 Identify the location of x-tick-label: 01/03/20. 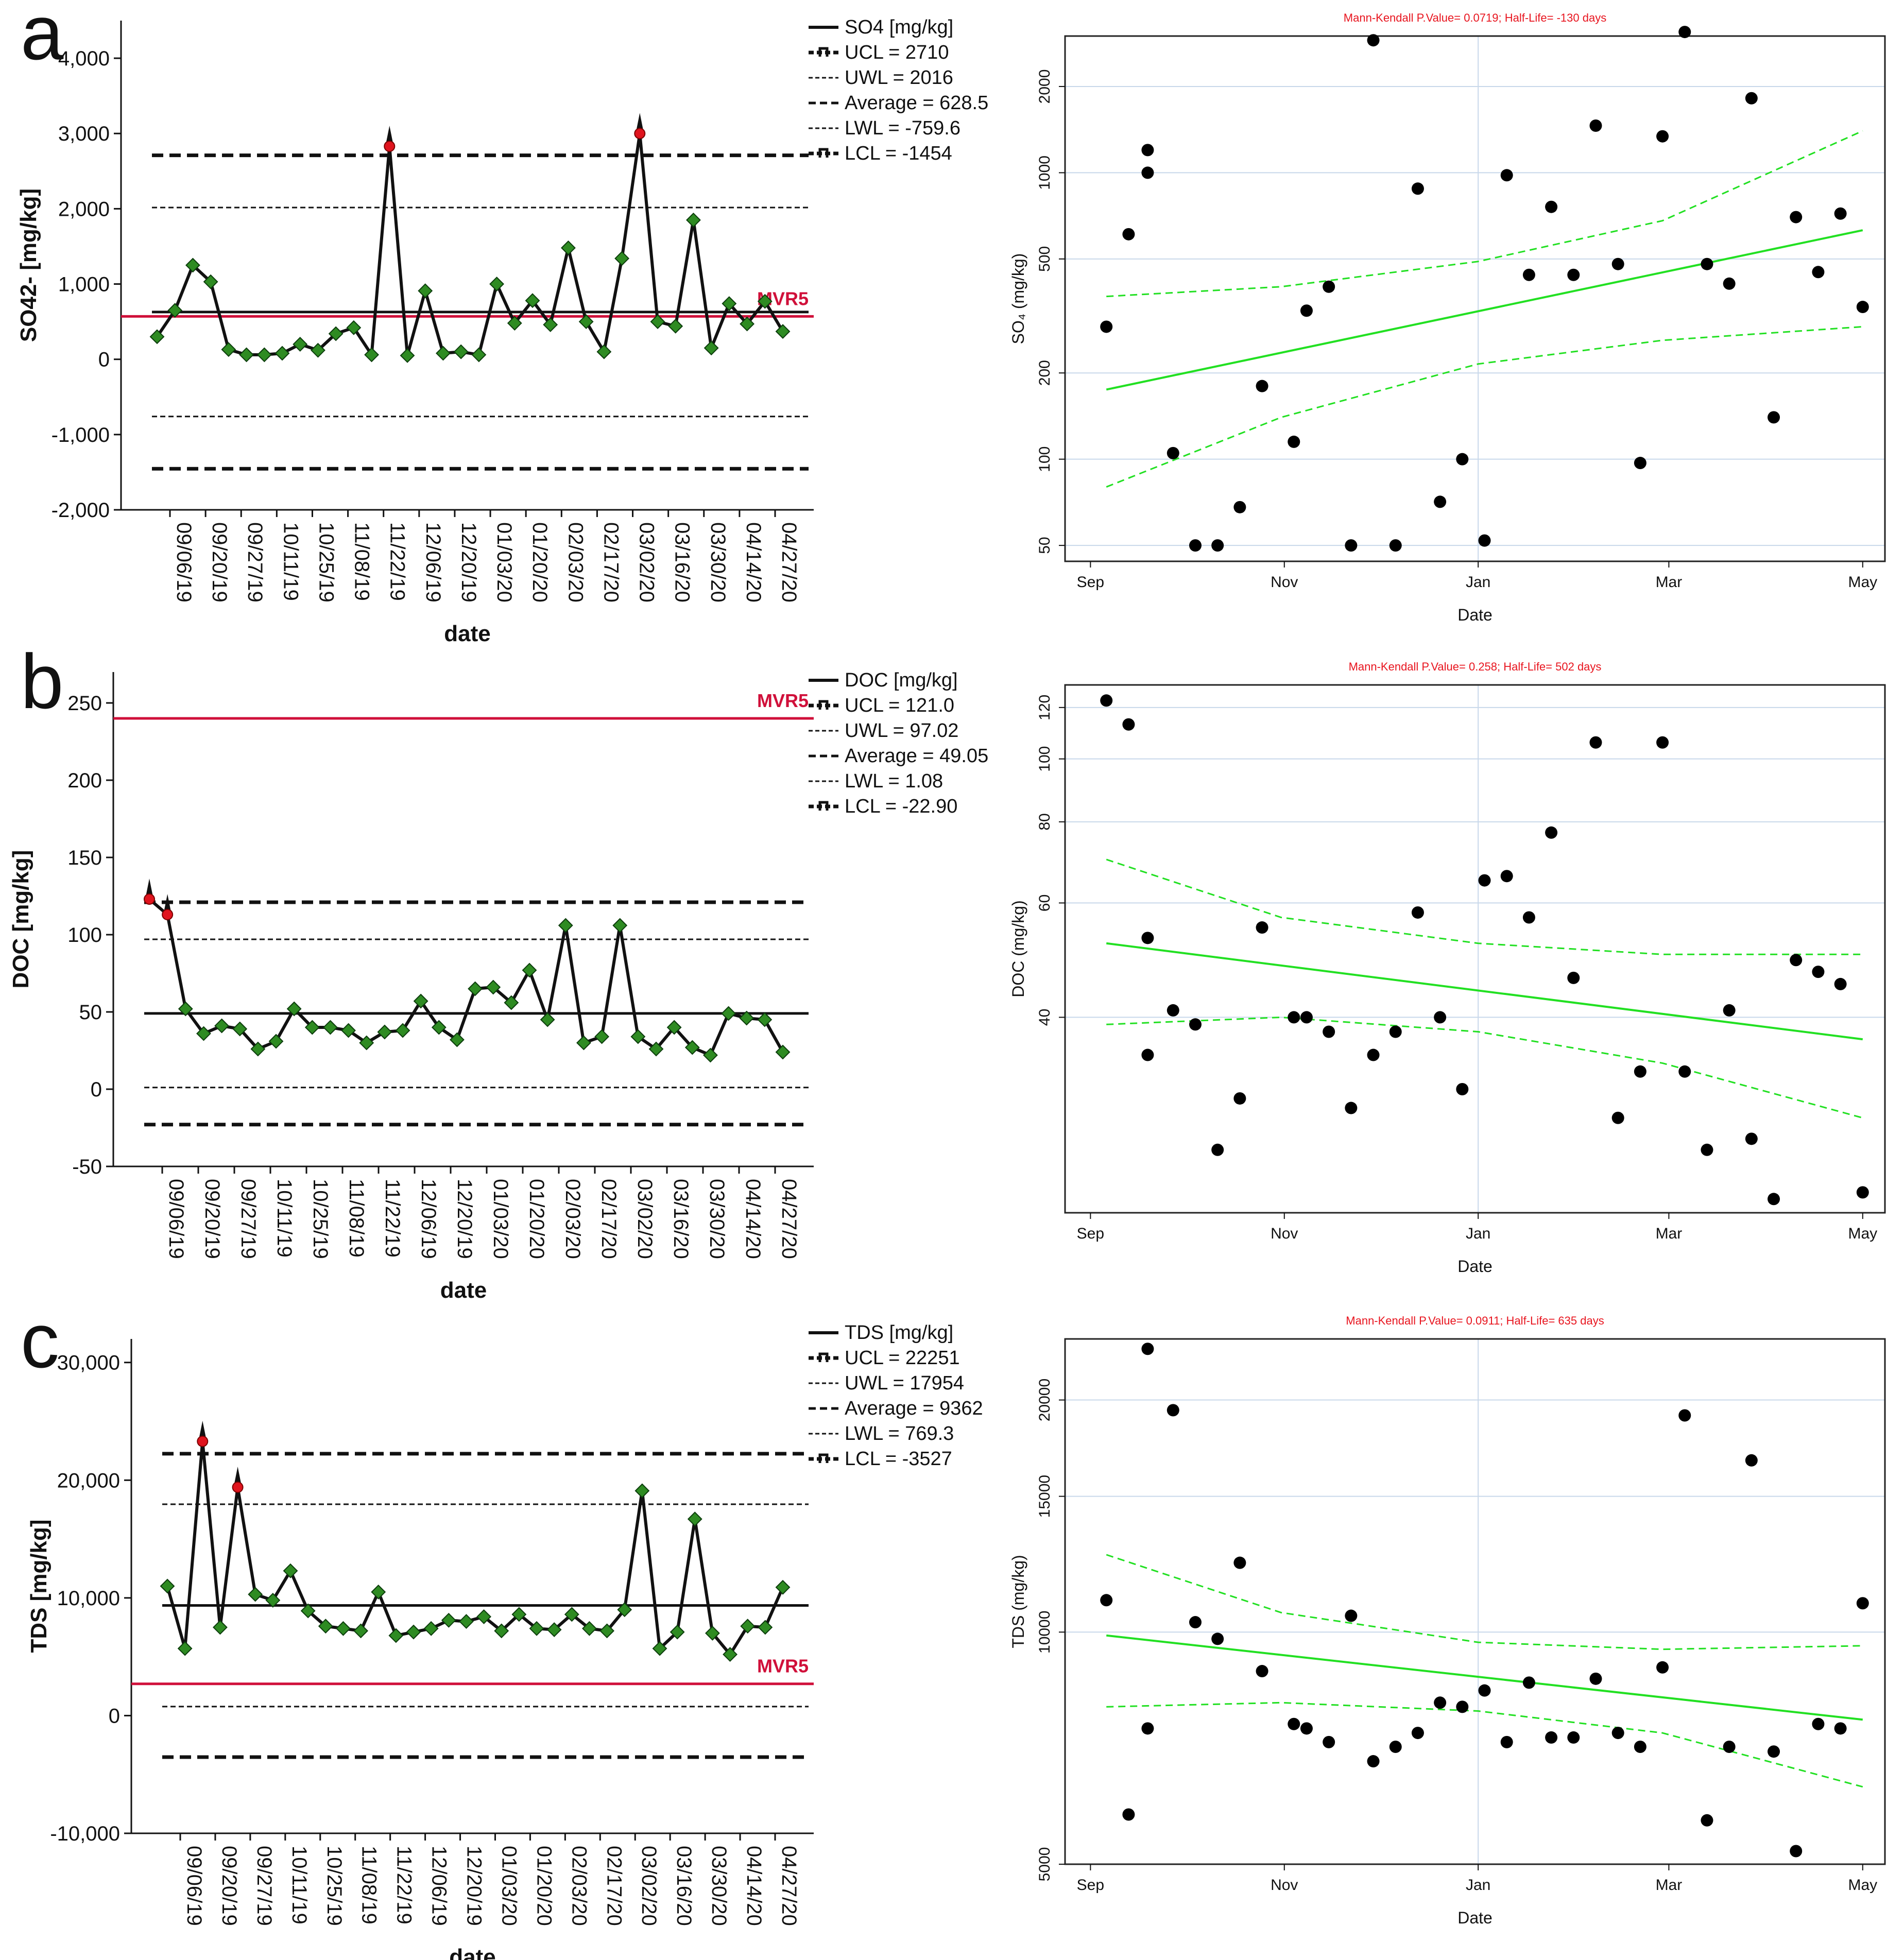
(504, 563).